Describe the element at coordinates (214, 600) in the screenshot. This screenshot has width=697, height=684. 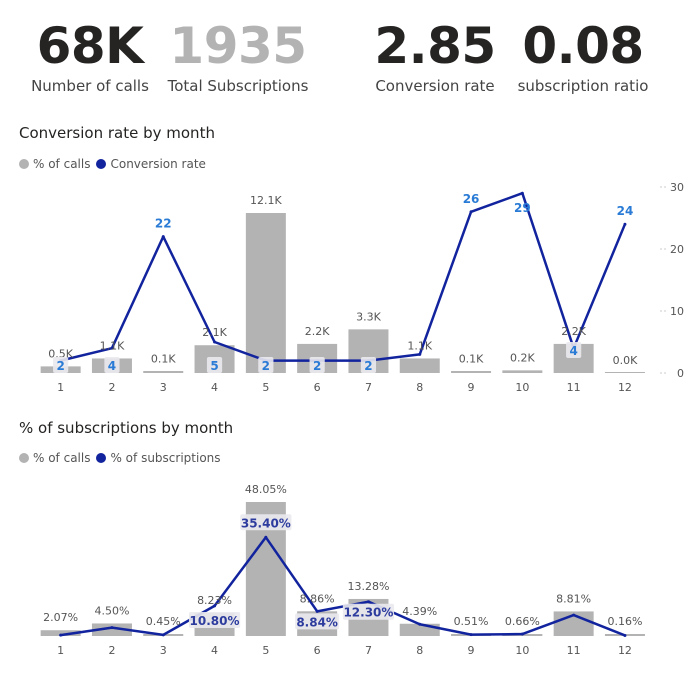
I see `bar-label: 8.23%` at that location.